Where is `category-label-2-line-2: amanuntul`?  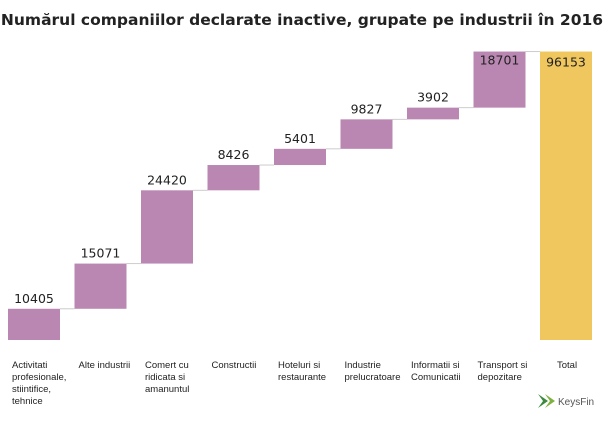
category-label-2-line-2: amanuntul is located at coordinates (167, 389).